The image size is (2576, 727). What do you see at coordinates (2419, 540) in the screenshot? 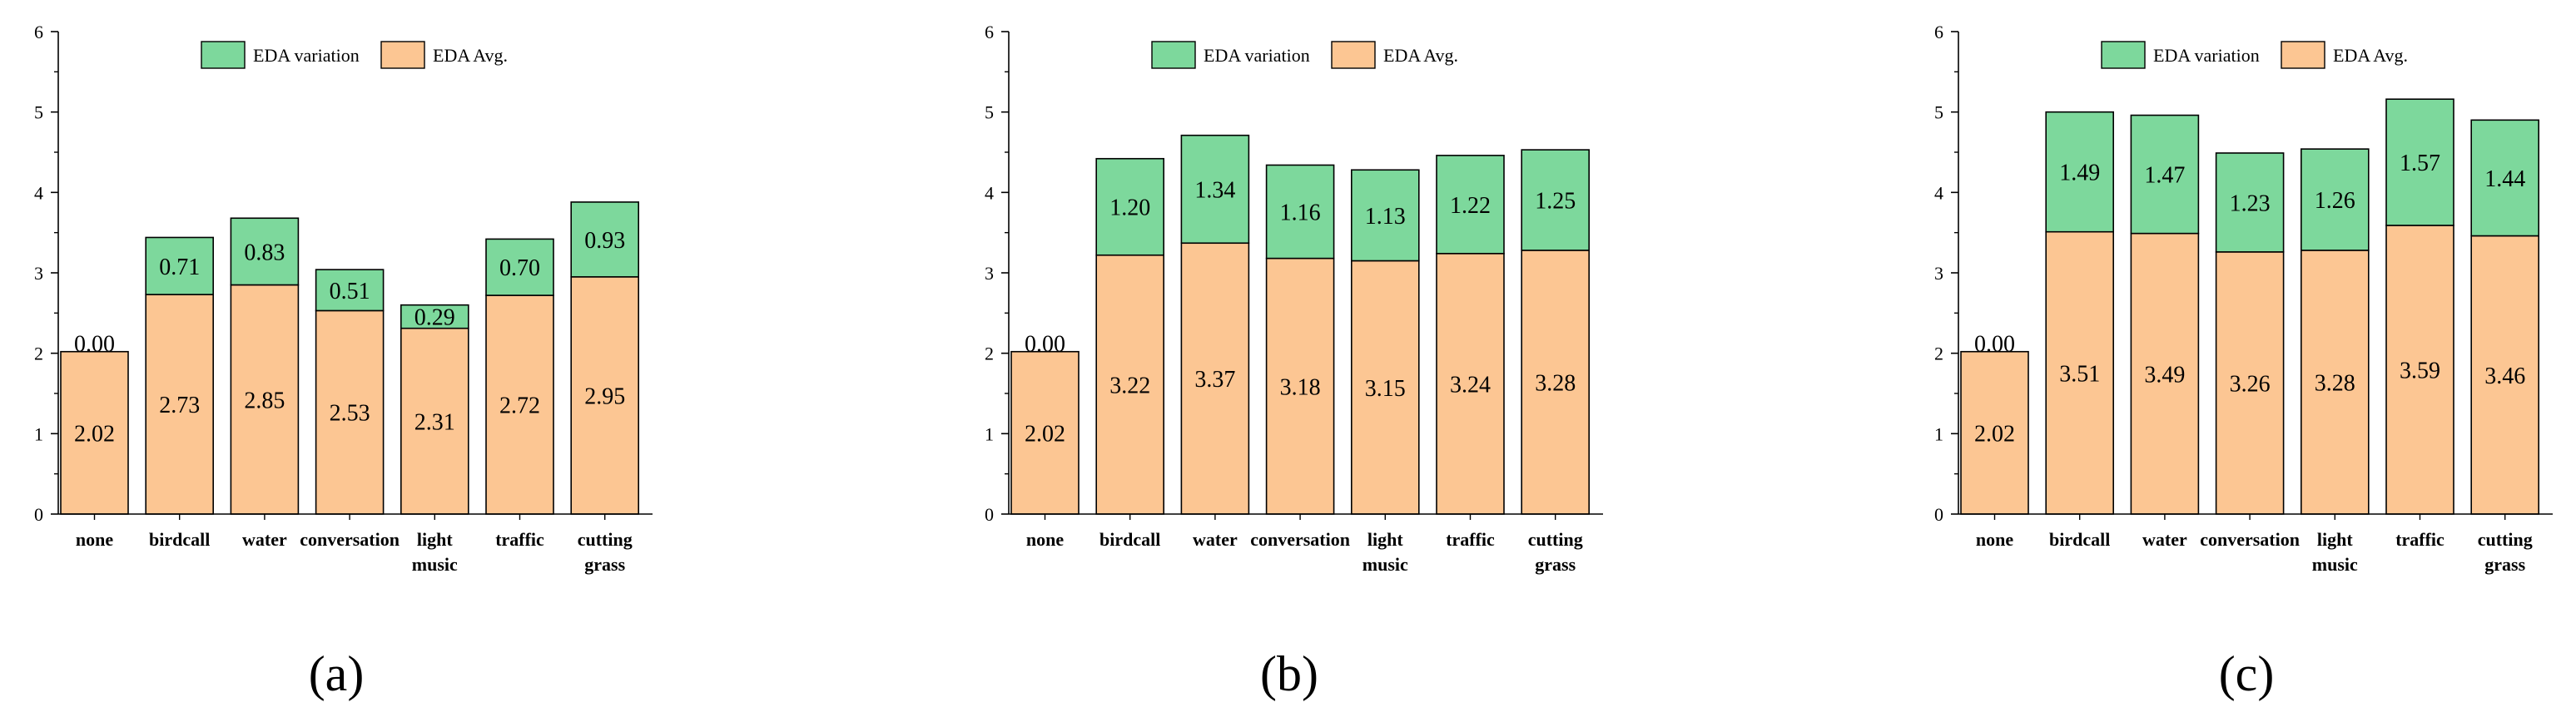
I see `x-tick-label-2-5: traffic` at bounding box center [2419, 540].